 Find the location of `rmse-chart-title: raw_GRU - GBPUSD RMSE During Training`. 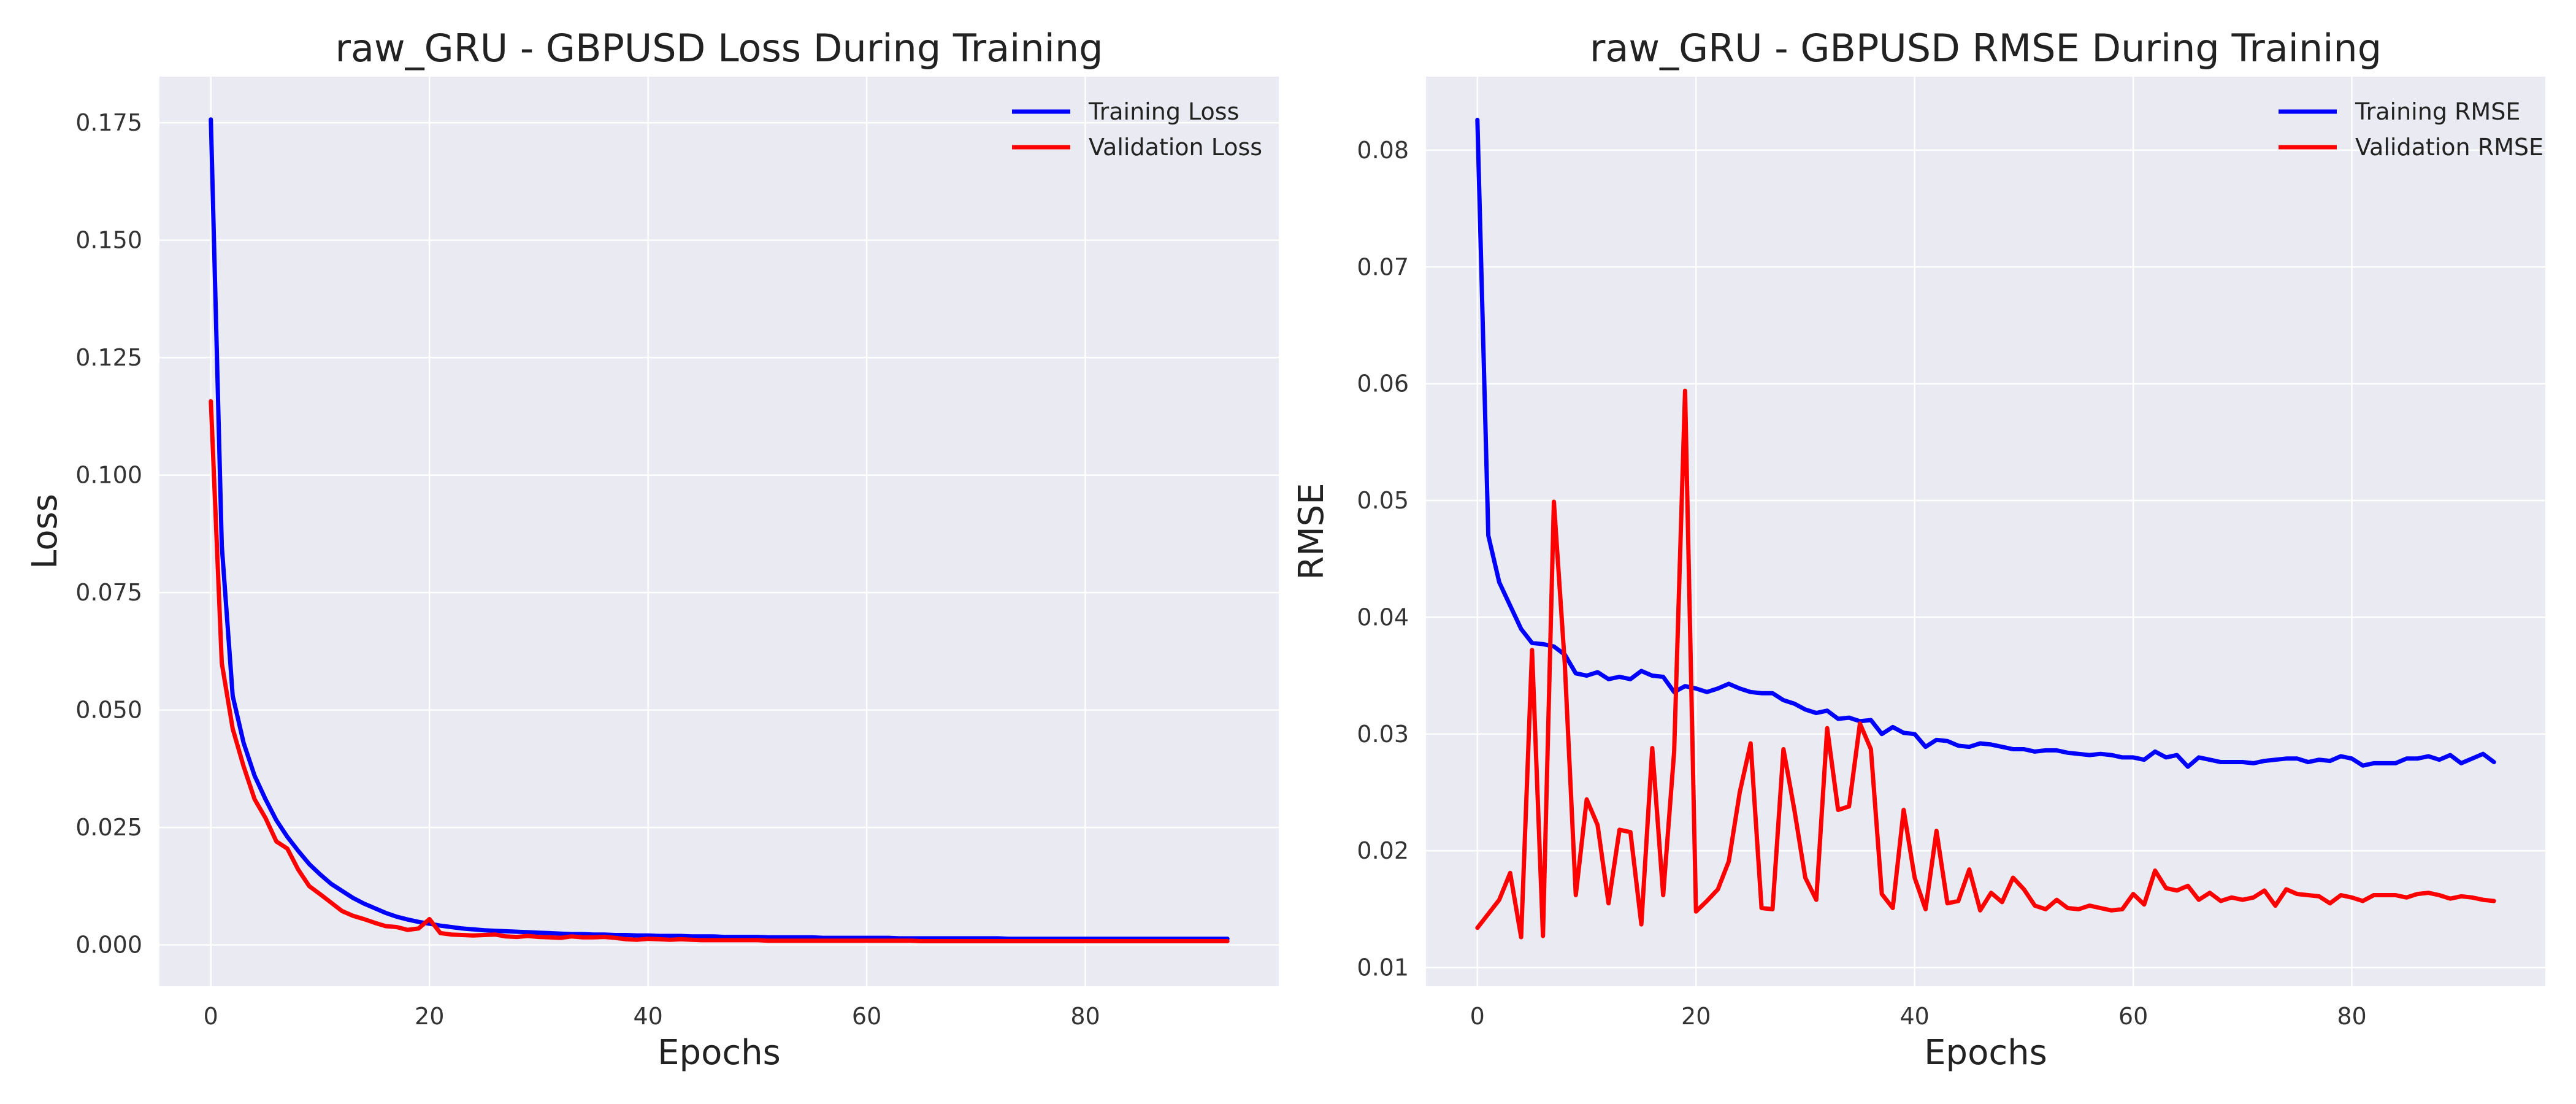

rmse-chart-title: raw_GRU - GBPUSD RMSE During Training is located at coordinates (1986, 48).